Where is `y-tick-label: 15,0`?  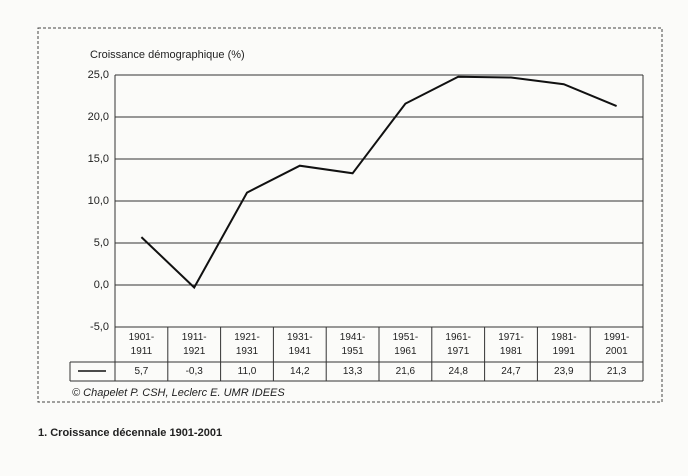
y-tick-label: 15,0 is located at coordinates (98, 159).